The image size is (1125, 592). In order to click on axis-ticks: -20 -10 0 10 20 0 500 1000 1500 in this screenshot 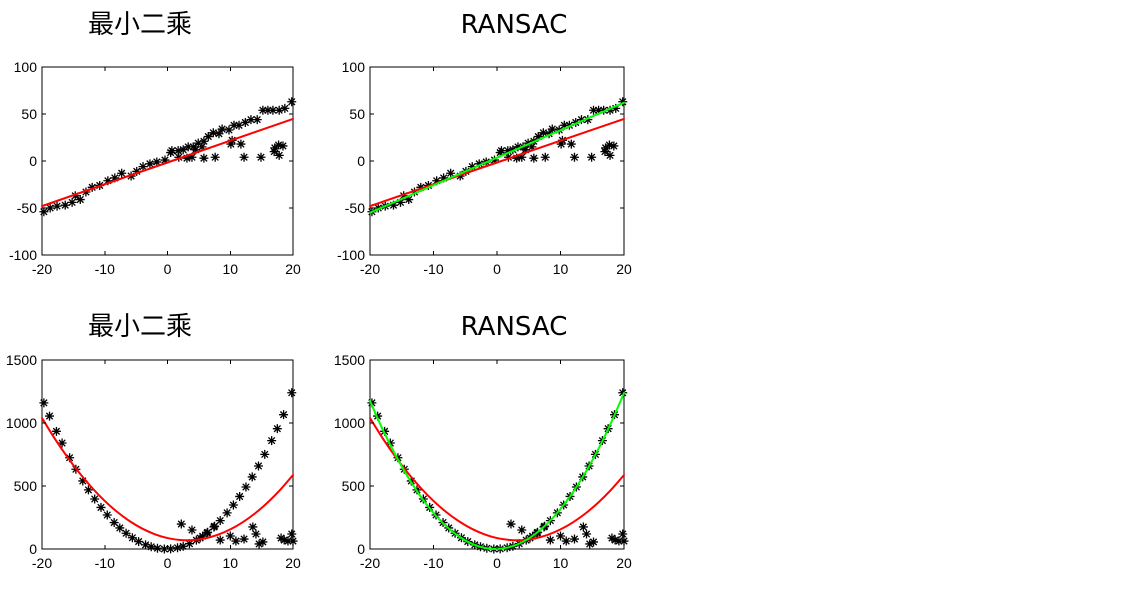, I will do `click(153, 461)`.